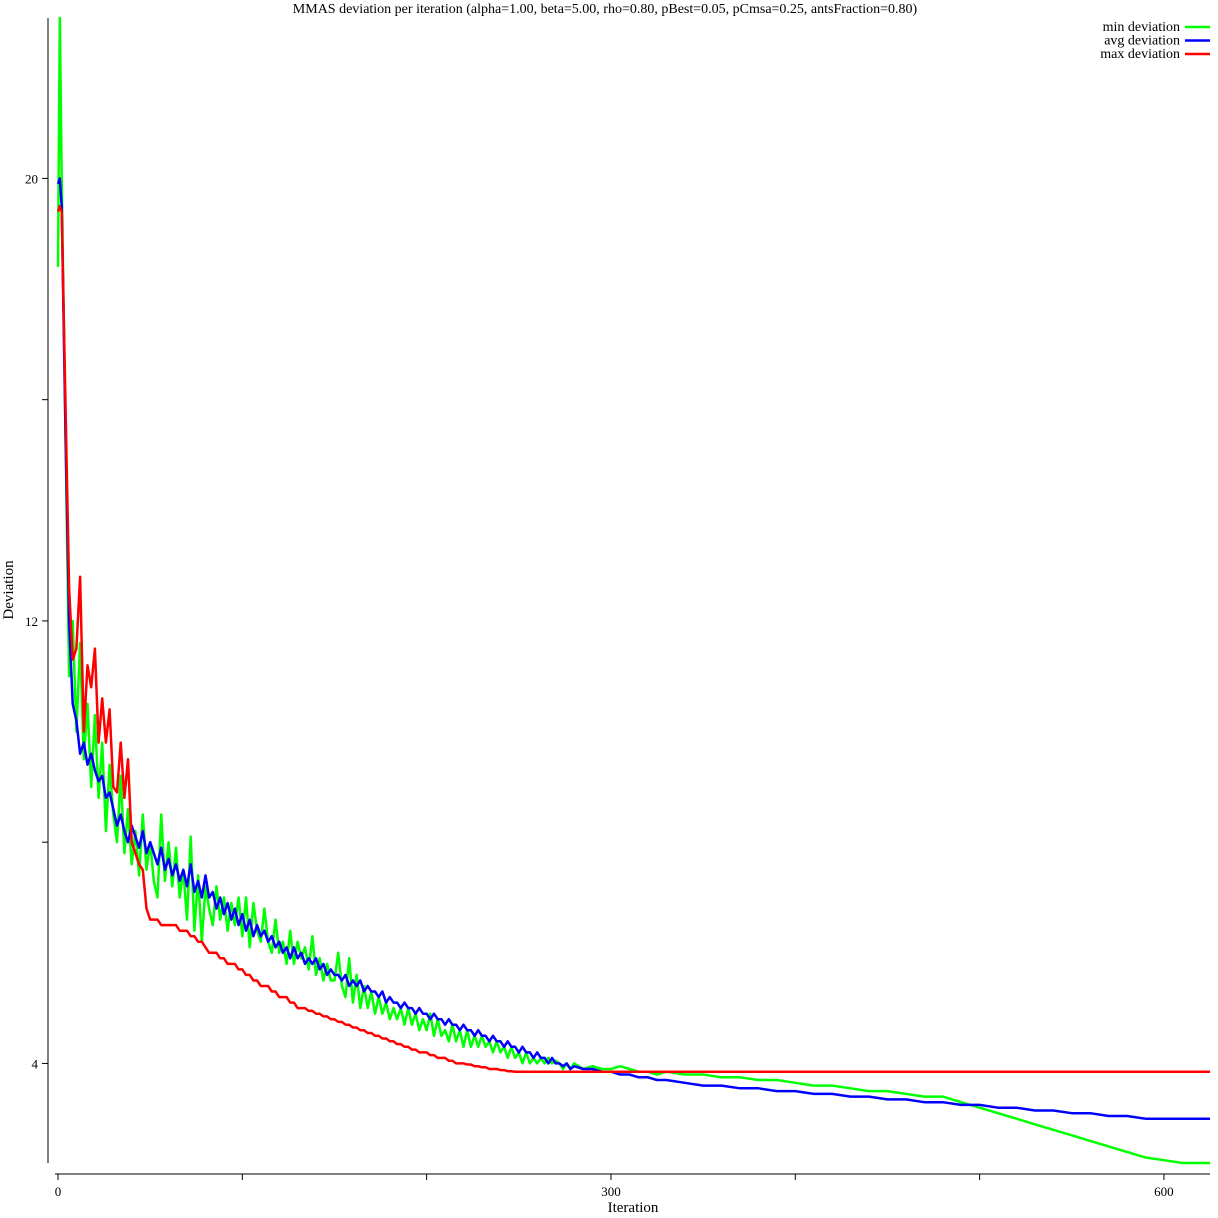 This screenshot has width=1218, height=1218. Describe the element at coordinates (58, 1191) in the screenshot. I see `x-tick-label: 0` at that location.